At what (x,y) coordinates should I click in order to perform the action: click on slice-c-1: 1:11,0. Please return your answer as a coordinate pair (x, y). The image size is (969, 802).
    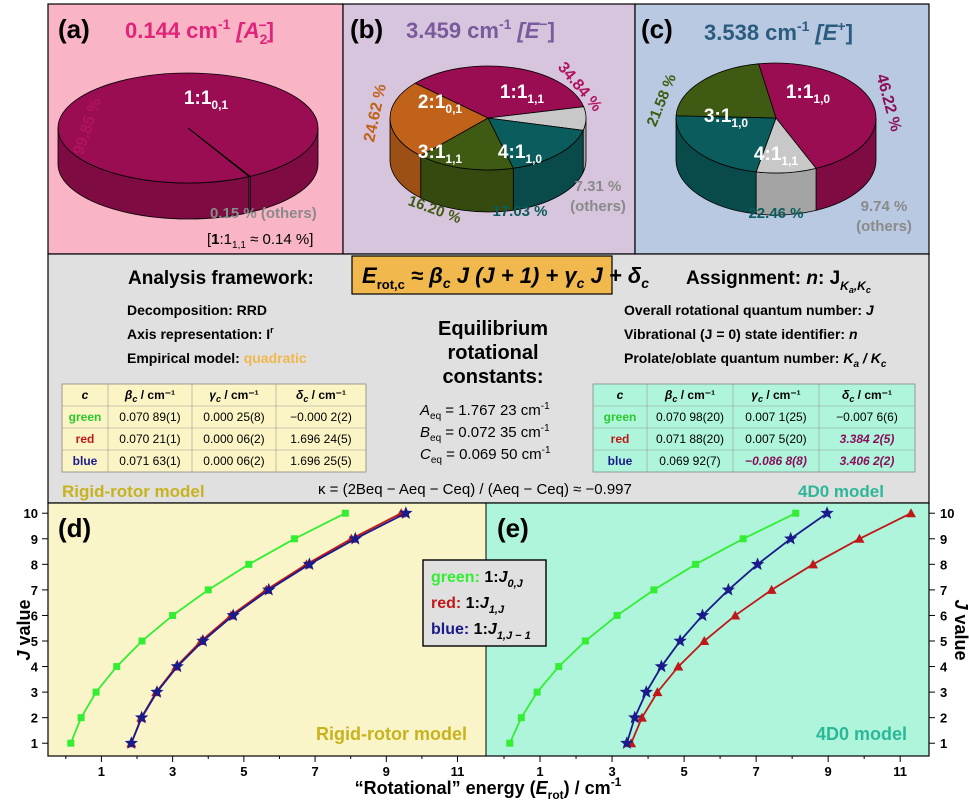
    Looking at the image, I should click on (808, 94).